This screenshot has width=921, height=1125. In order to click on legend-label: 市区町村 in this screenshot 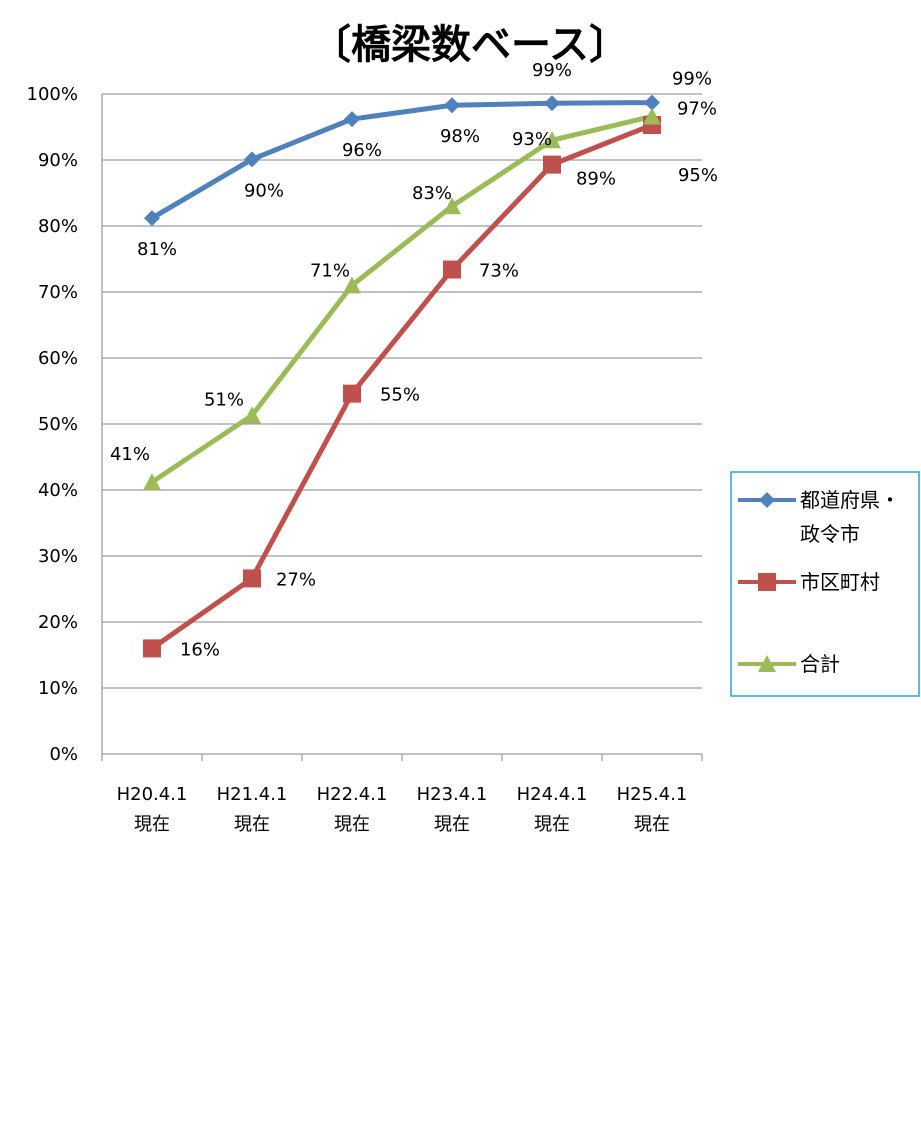, I will do `click(840, 582)`.